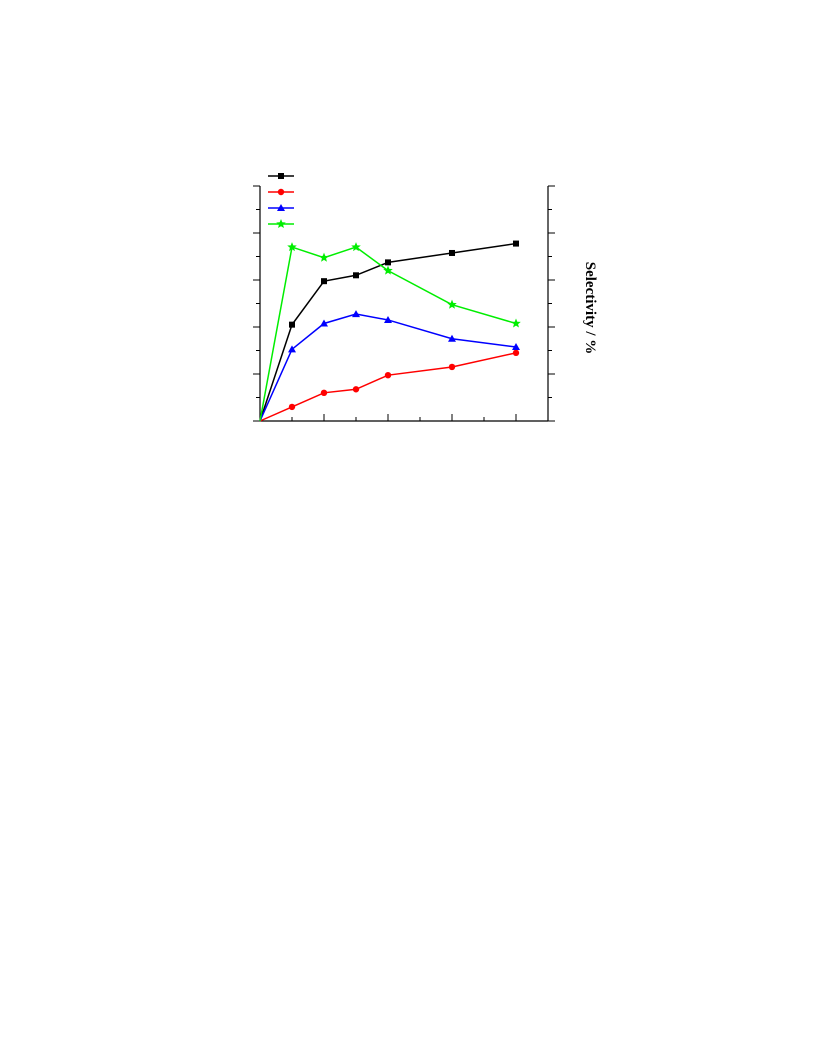  I want to click on series, so click(390, 331).